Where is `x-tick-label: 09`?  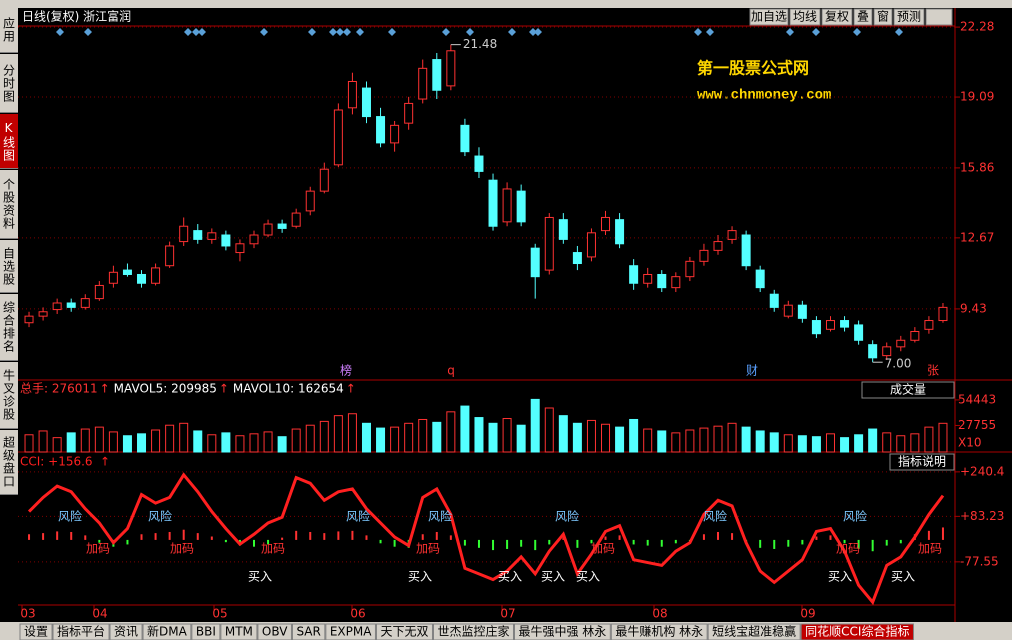 x-tick-label: 09 is located at coordinates (807, 614).